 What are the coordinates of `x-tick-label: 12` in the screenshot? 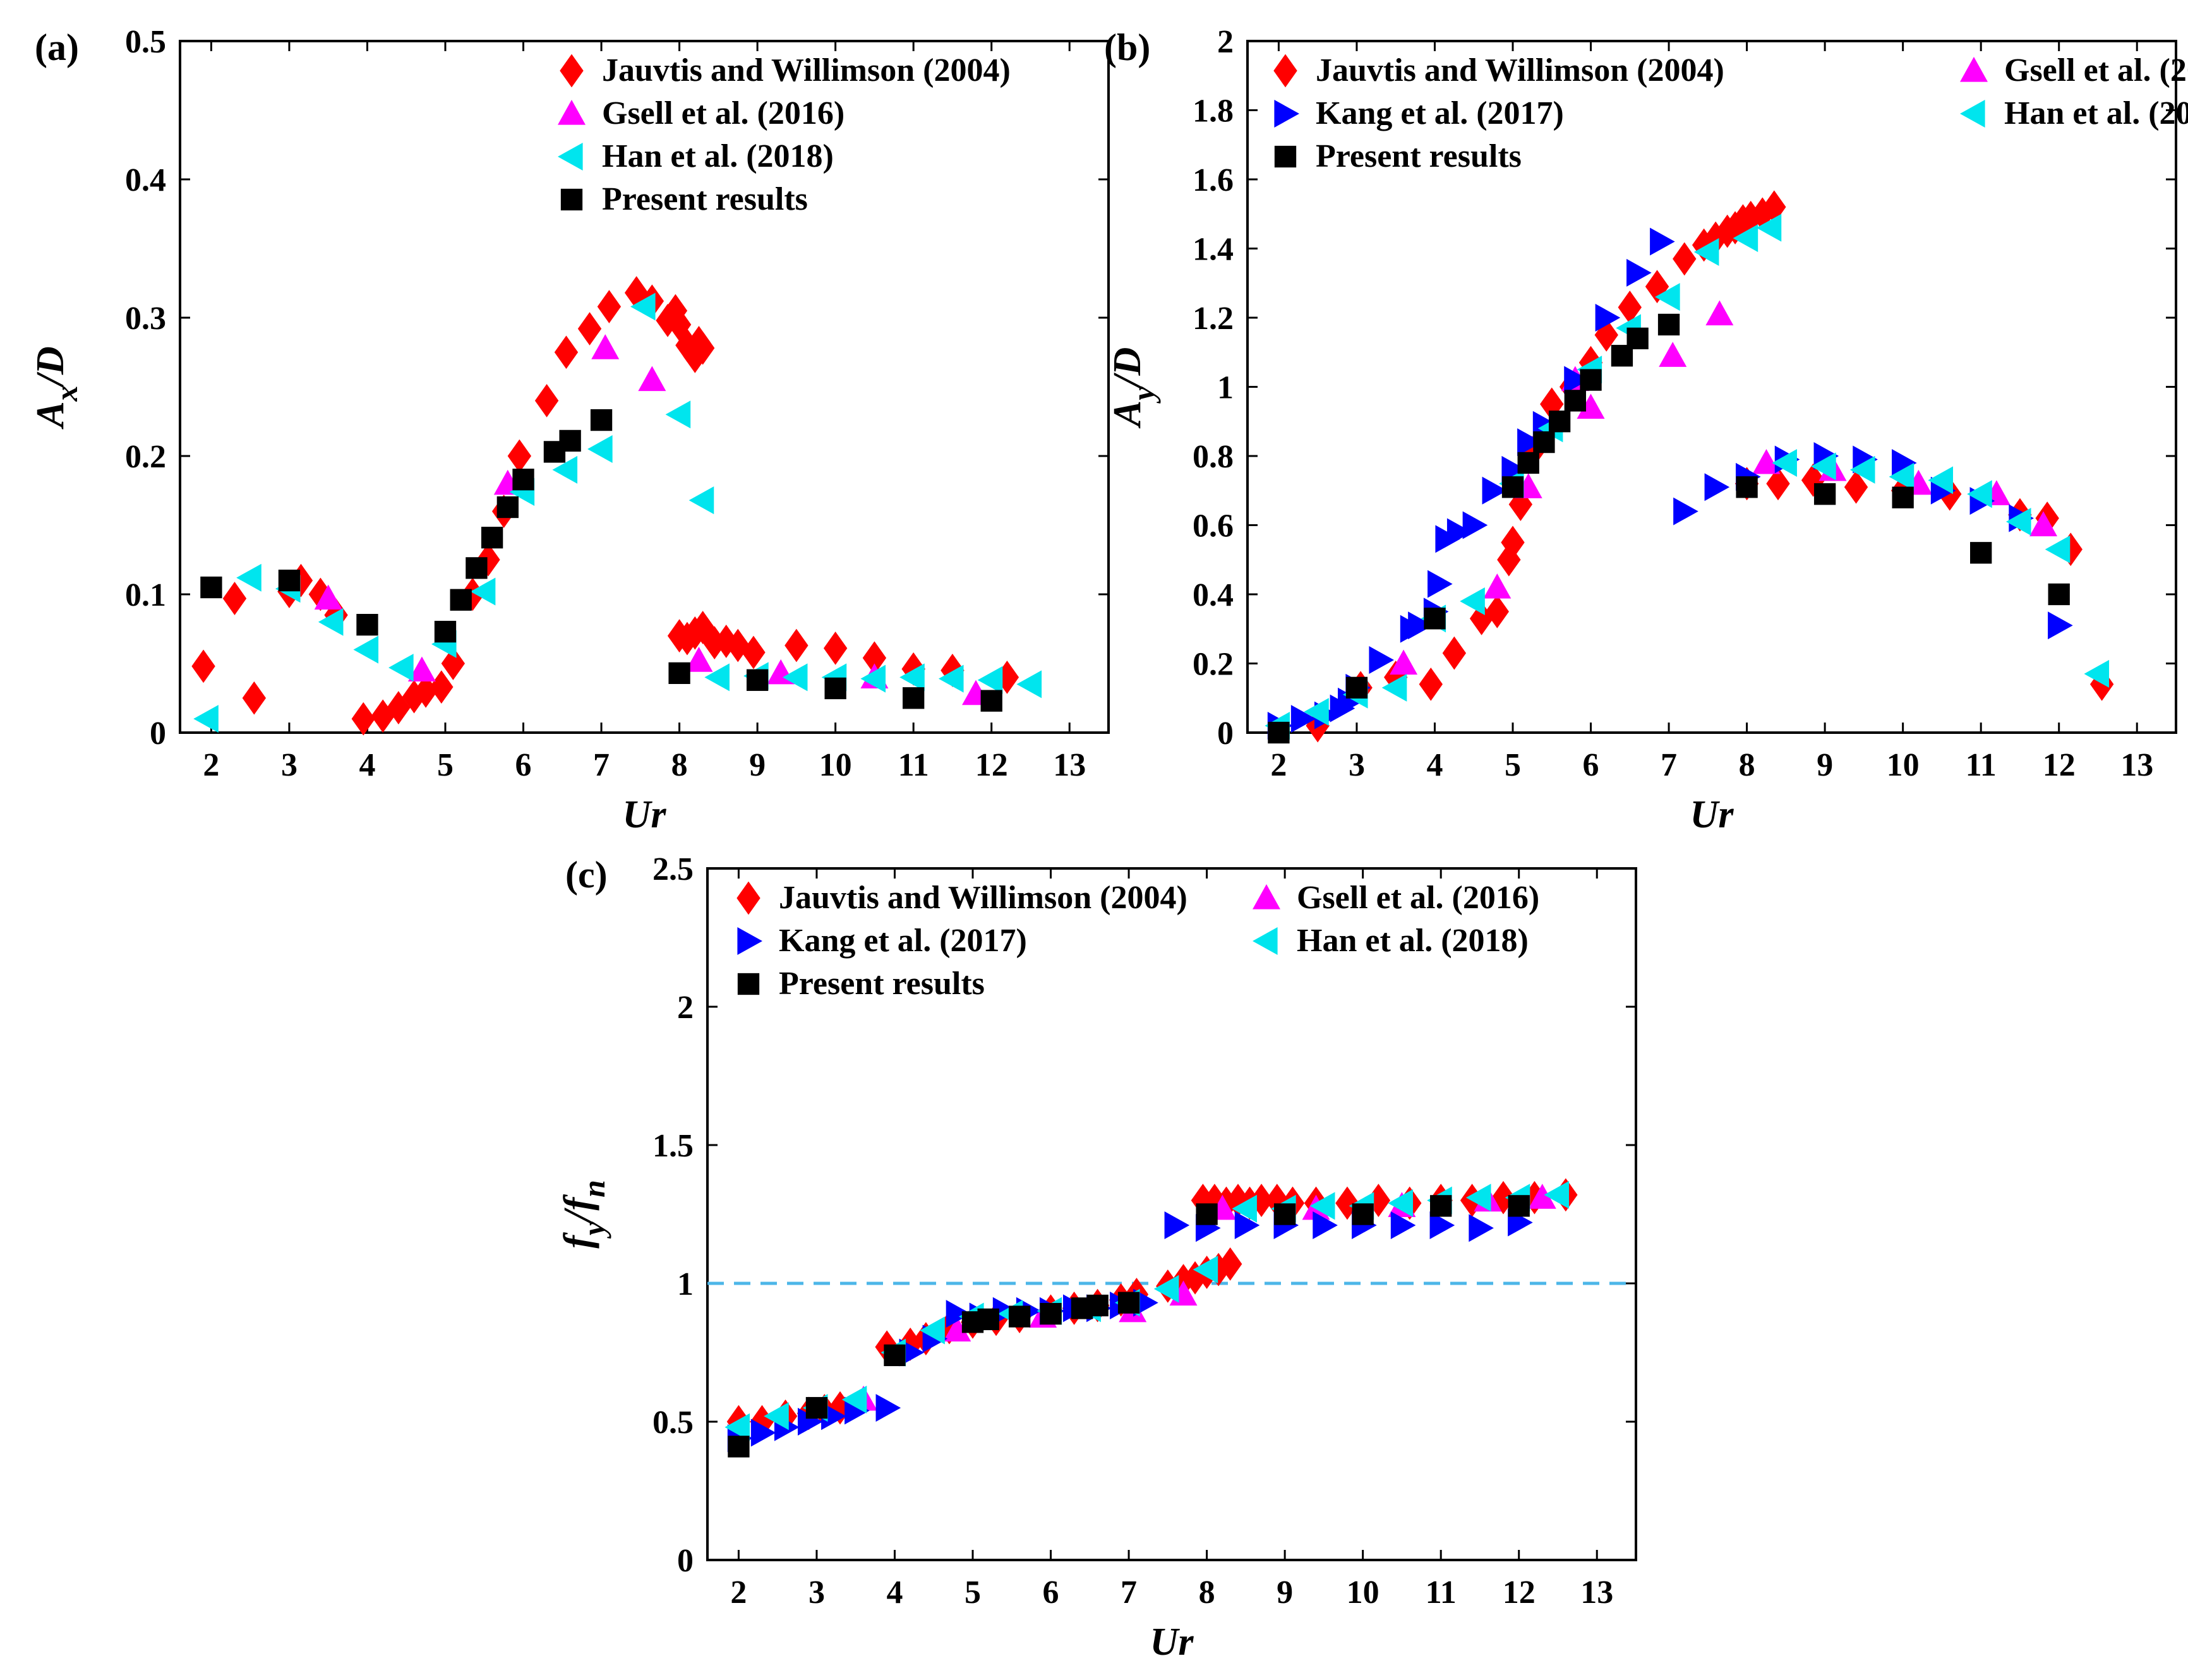 It's located at (1520, 1593).